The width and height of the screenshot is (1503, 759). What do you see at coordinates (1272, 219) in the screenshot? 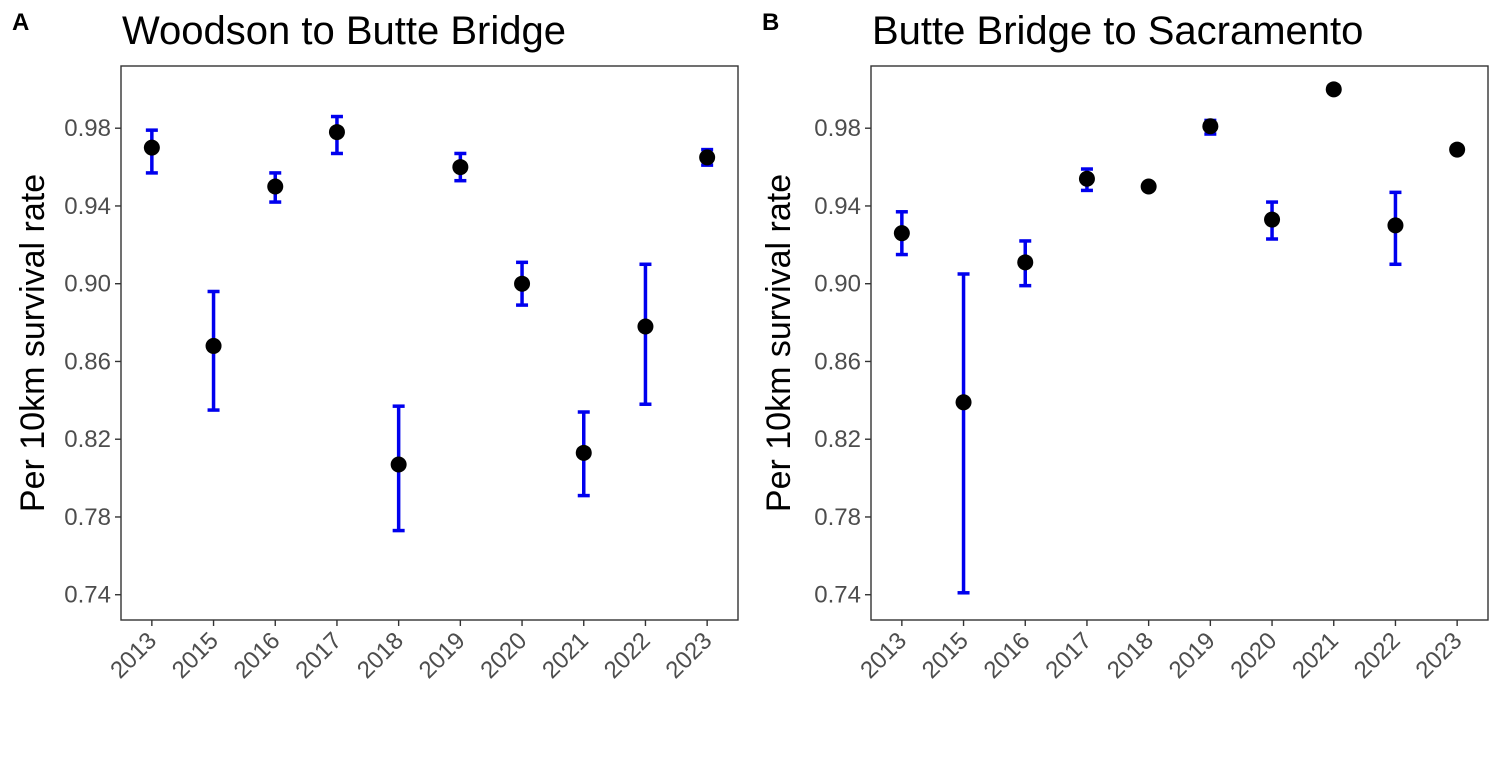
I see `panel-b-point-2020` at bounding box center [1272, 219].